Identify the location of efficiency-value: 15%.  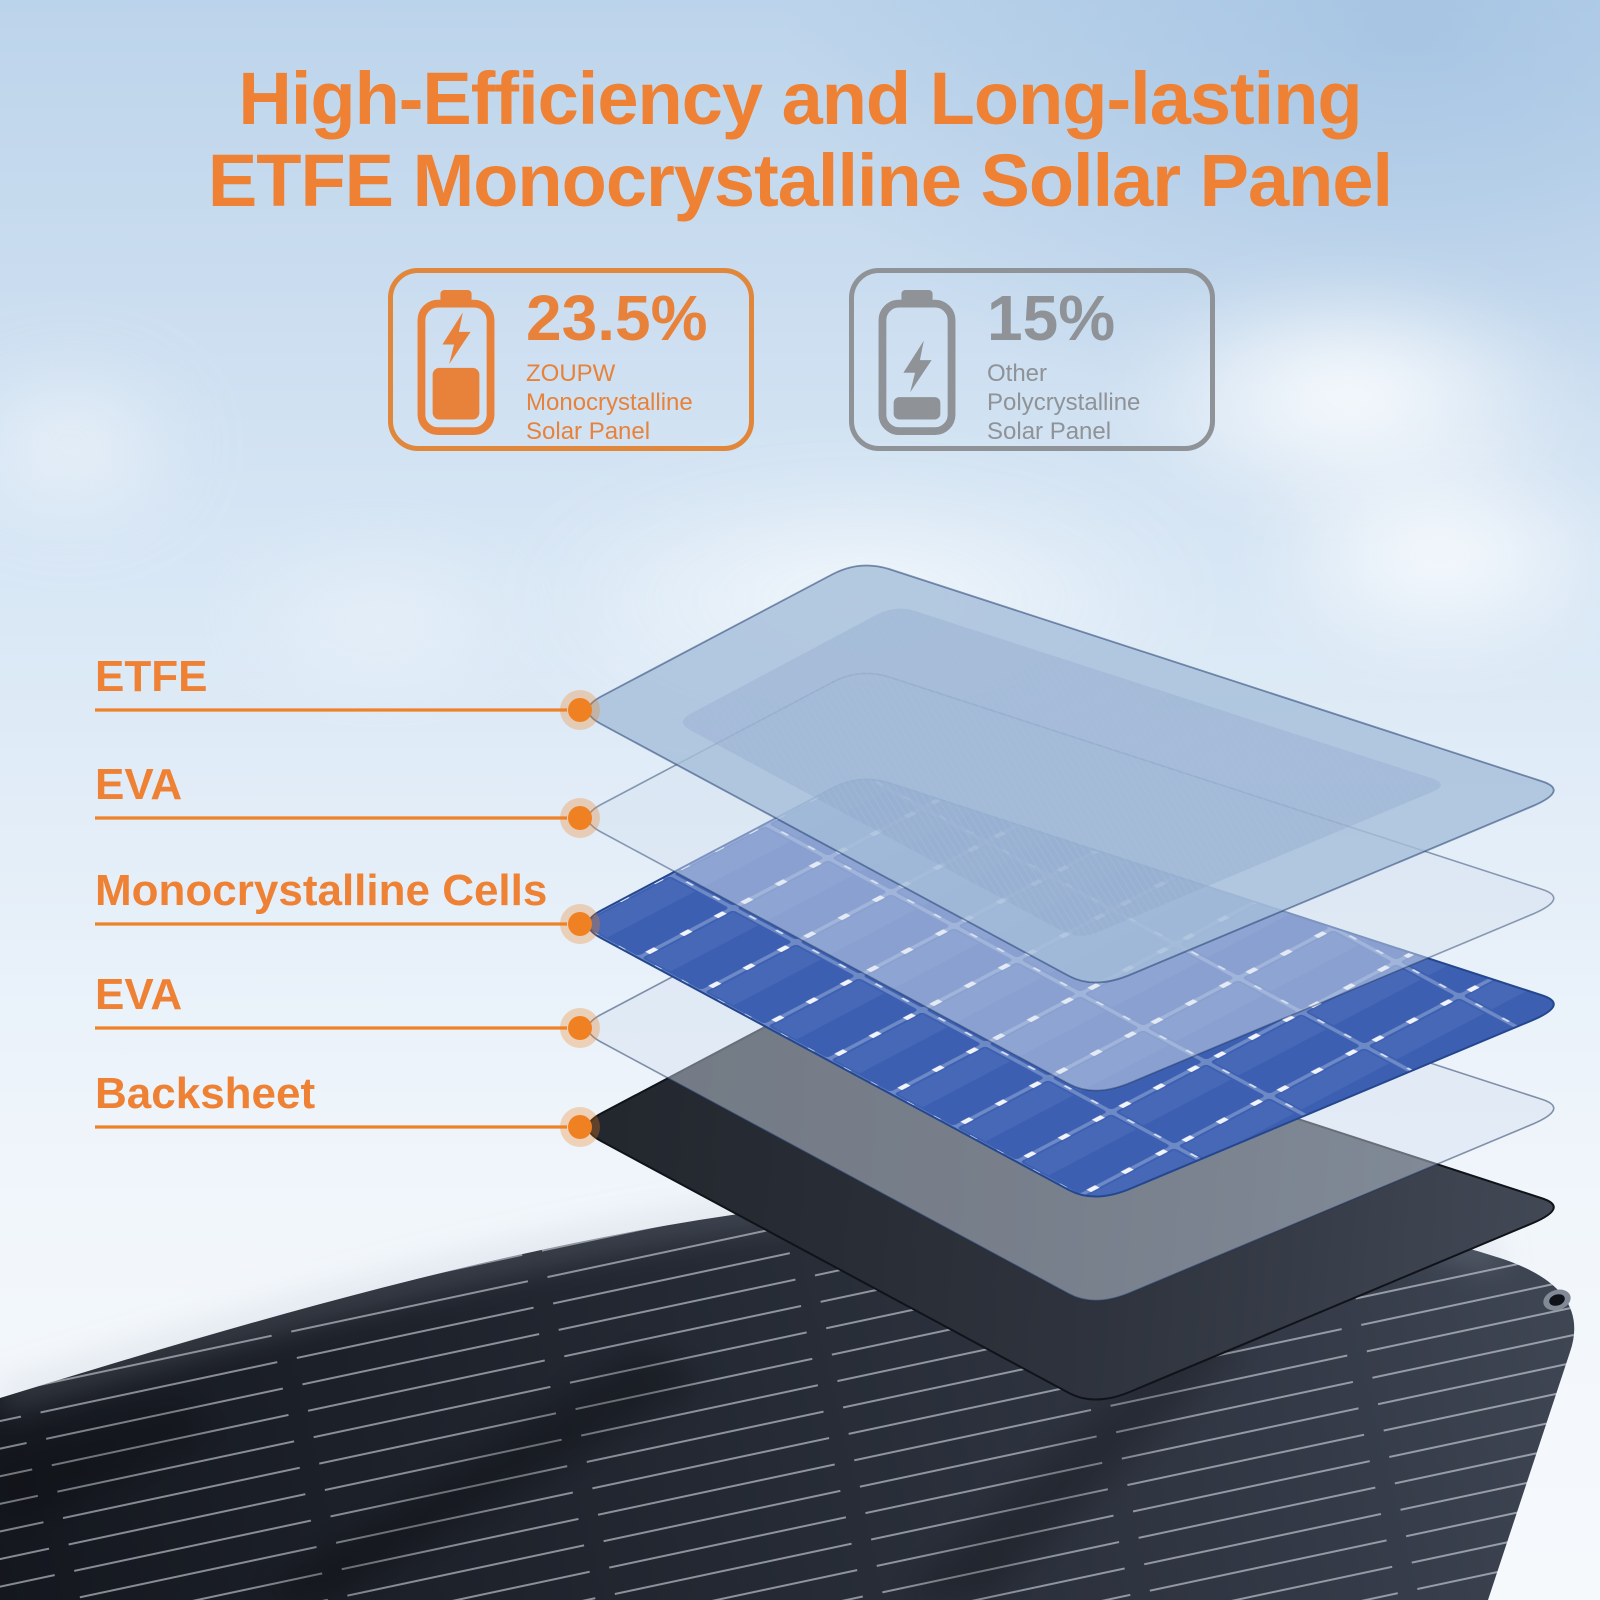
(1051, 318).